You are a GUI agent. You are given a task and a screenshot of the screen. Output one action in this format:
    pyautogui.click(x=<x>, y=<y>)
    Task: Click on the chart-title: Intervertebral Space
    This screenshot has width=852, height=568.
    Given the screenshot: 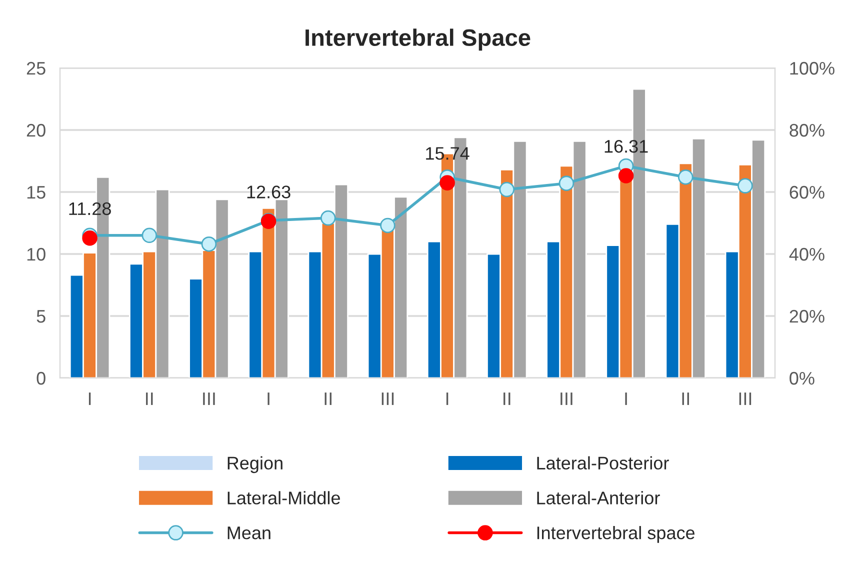 What is the action you would take?
    pyautogui.click(x=418, y=39)
    